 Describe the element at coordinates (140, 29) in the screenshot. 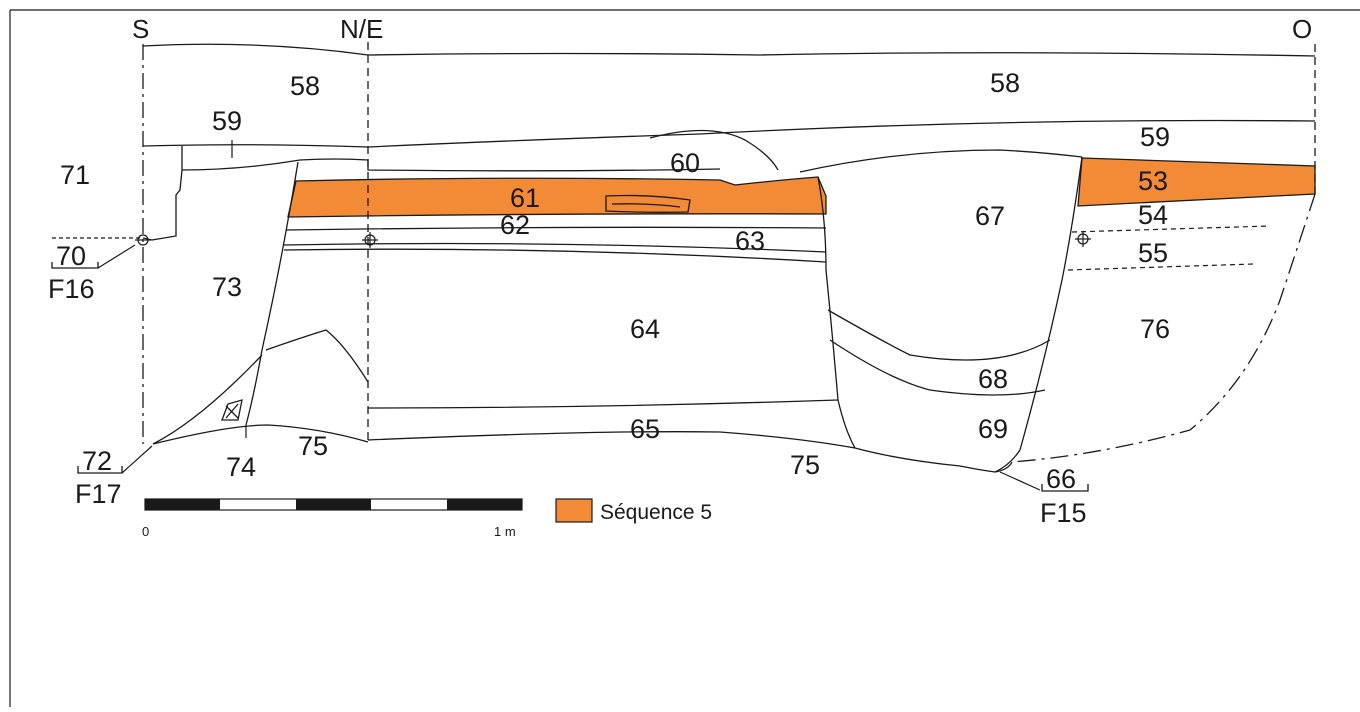

I see `direction-label-s: S` at that location.